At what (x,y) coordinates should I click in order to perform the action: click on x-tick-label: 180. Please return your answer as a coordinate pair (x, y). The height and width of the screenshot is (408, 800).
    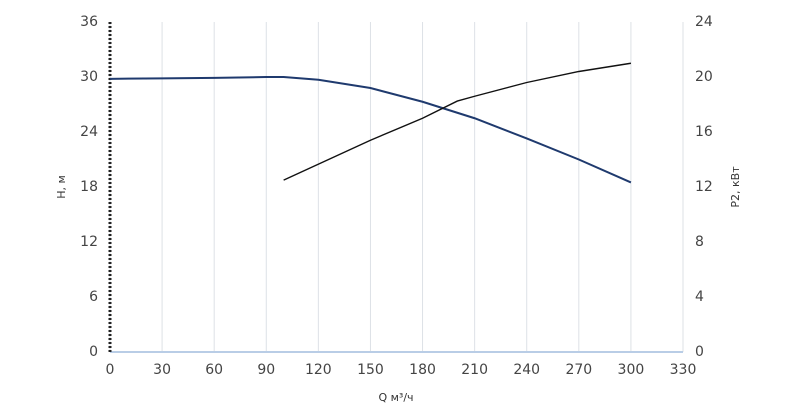
    Looking at the image, I should click on (422, 370).